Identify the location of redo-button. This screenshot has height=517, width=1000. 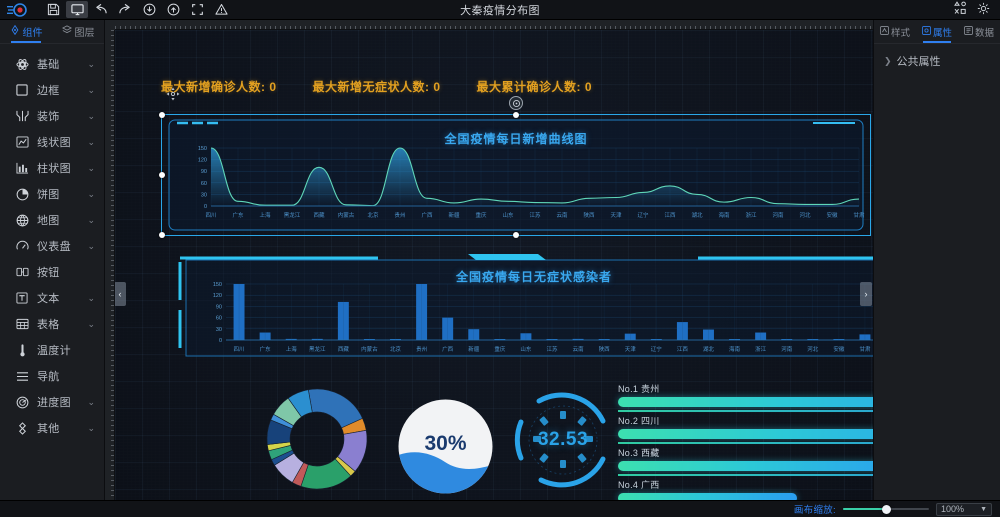
(125, 9).